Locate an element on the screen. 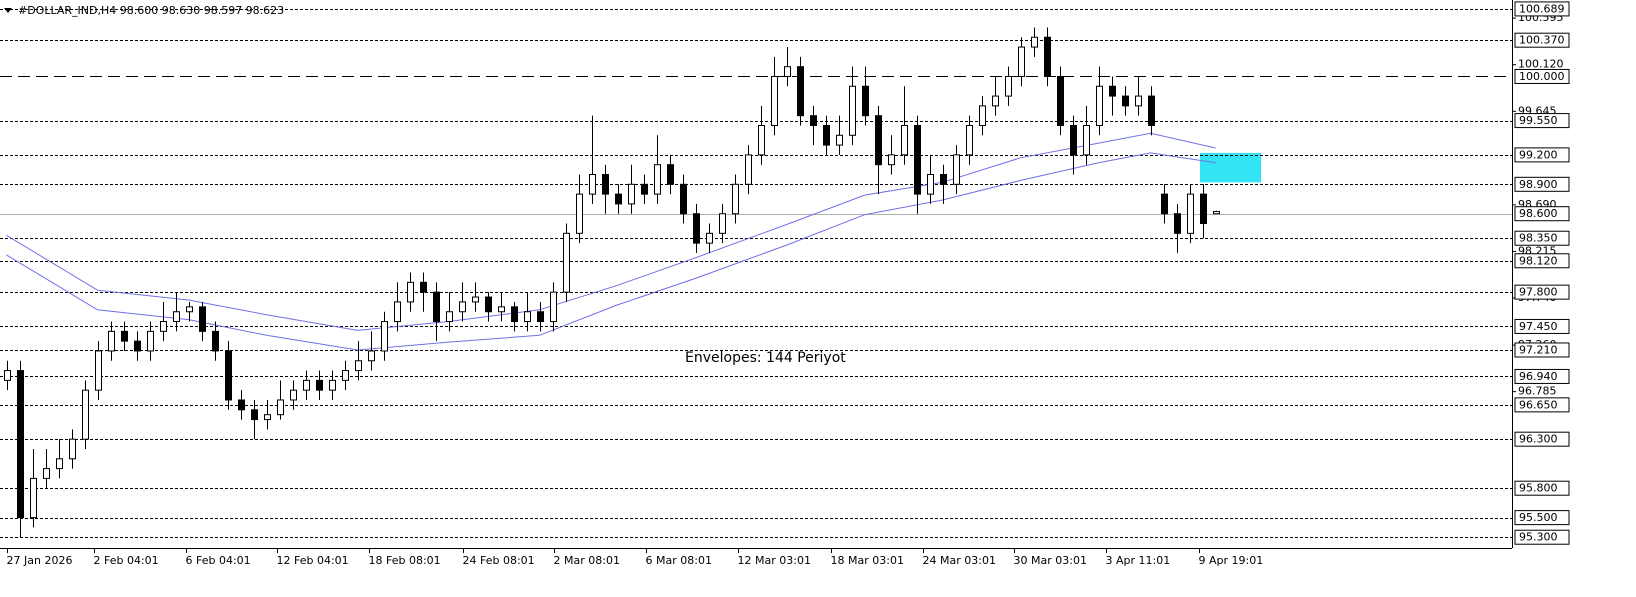  level-label: 98.900 is located at coordinates (1538, 184).